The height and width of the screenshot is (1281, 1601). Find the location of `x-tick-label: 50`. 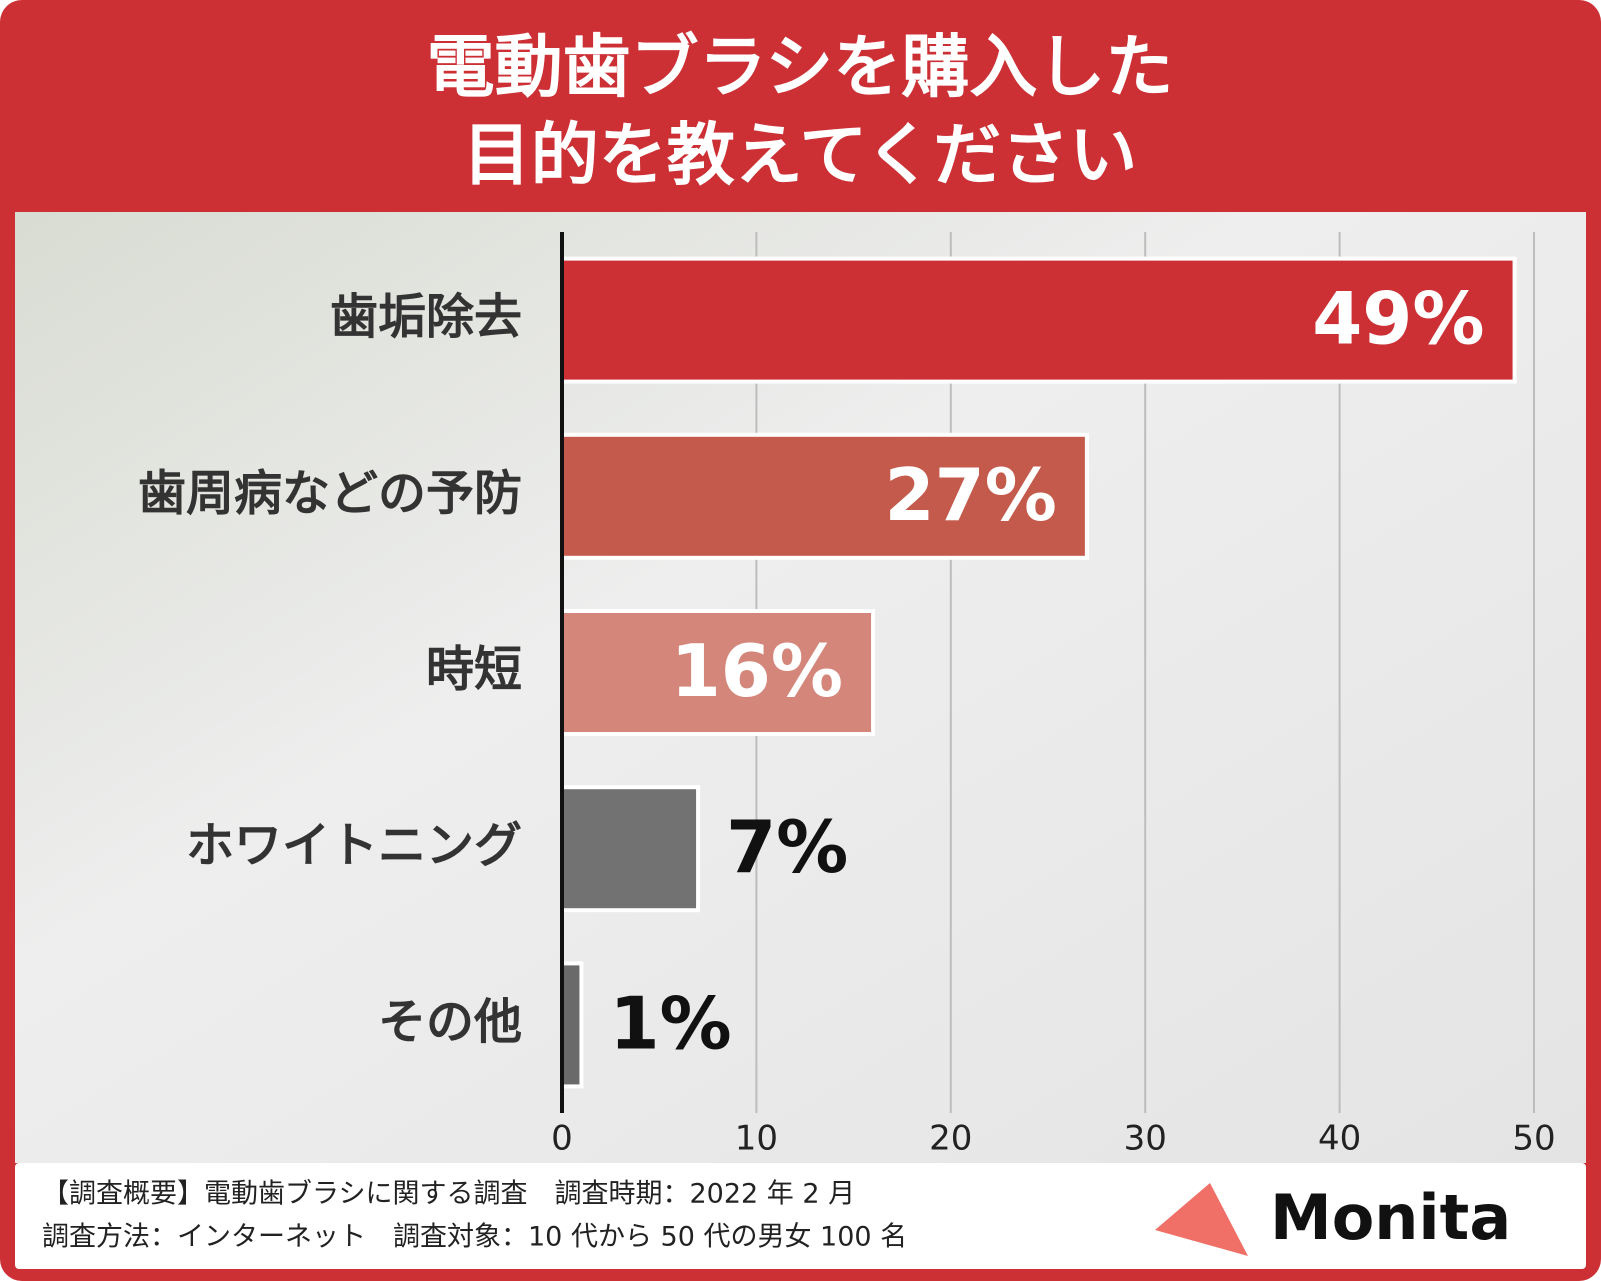

x-tick-label: 50 is located at coordinates (1533, 1139).